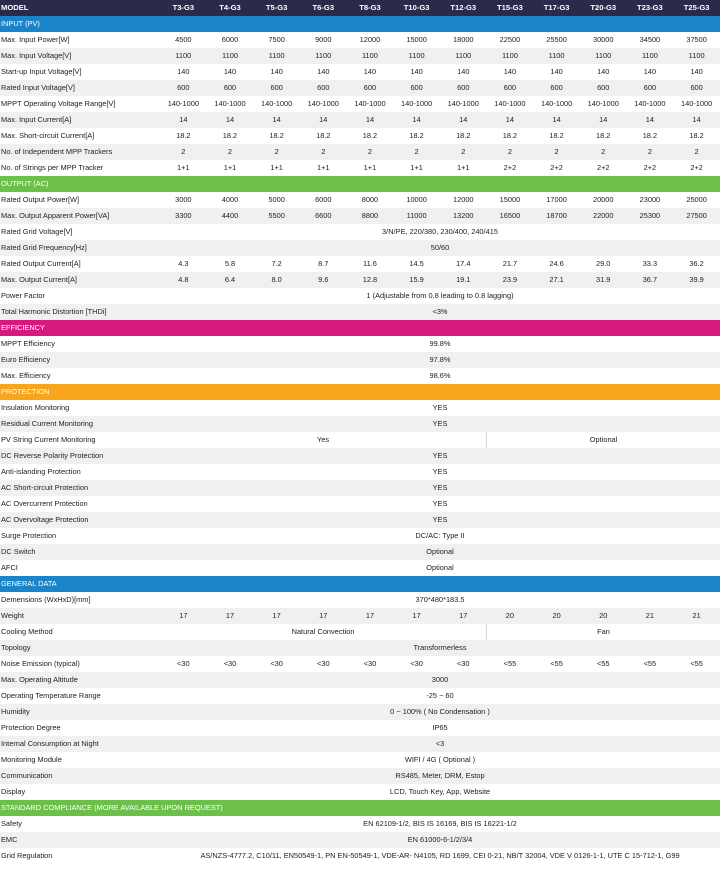 The image size is (720, 877). I want to click on spec-label: Grid Regulation, so click(27, 855).